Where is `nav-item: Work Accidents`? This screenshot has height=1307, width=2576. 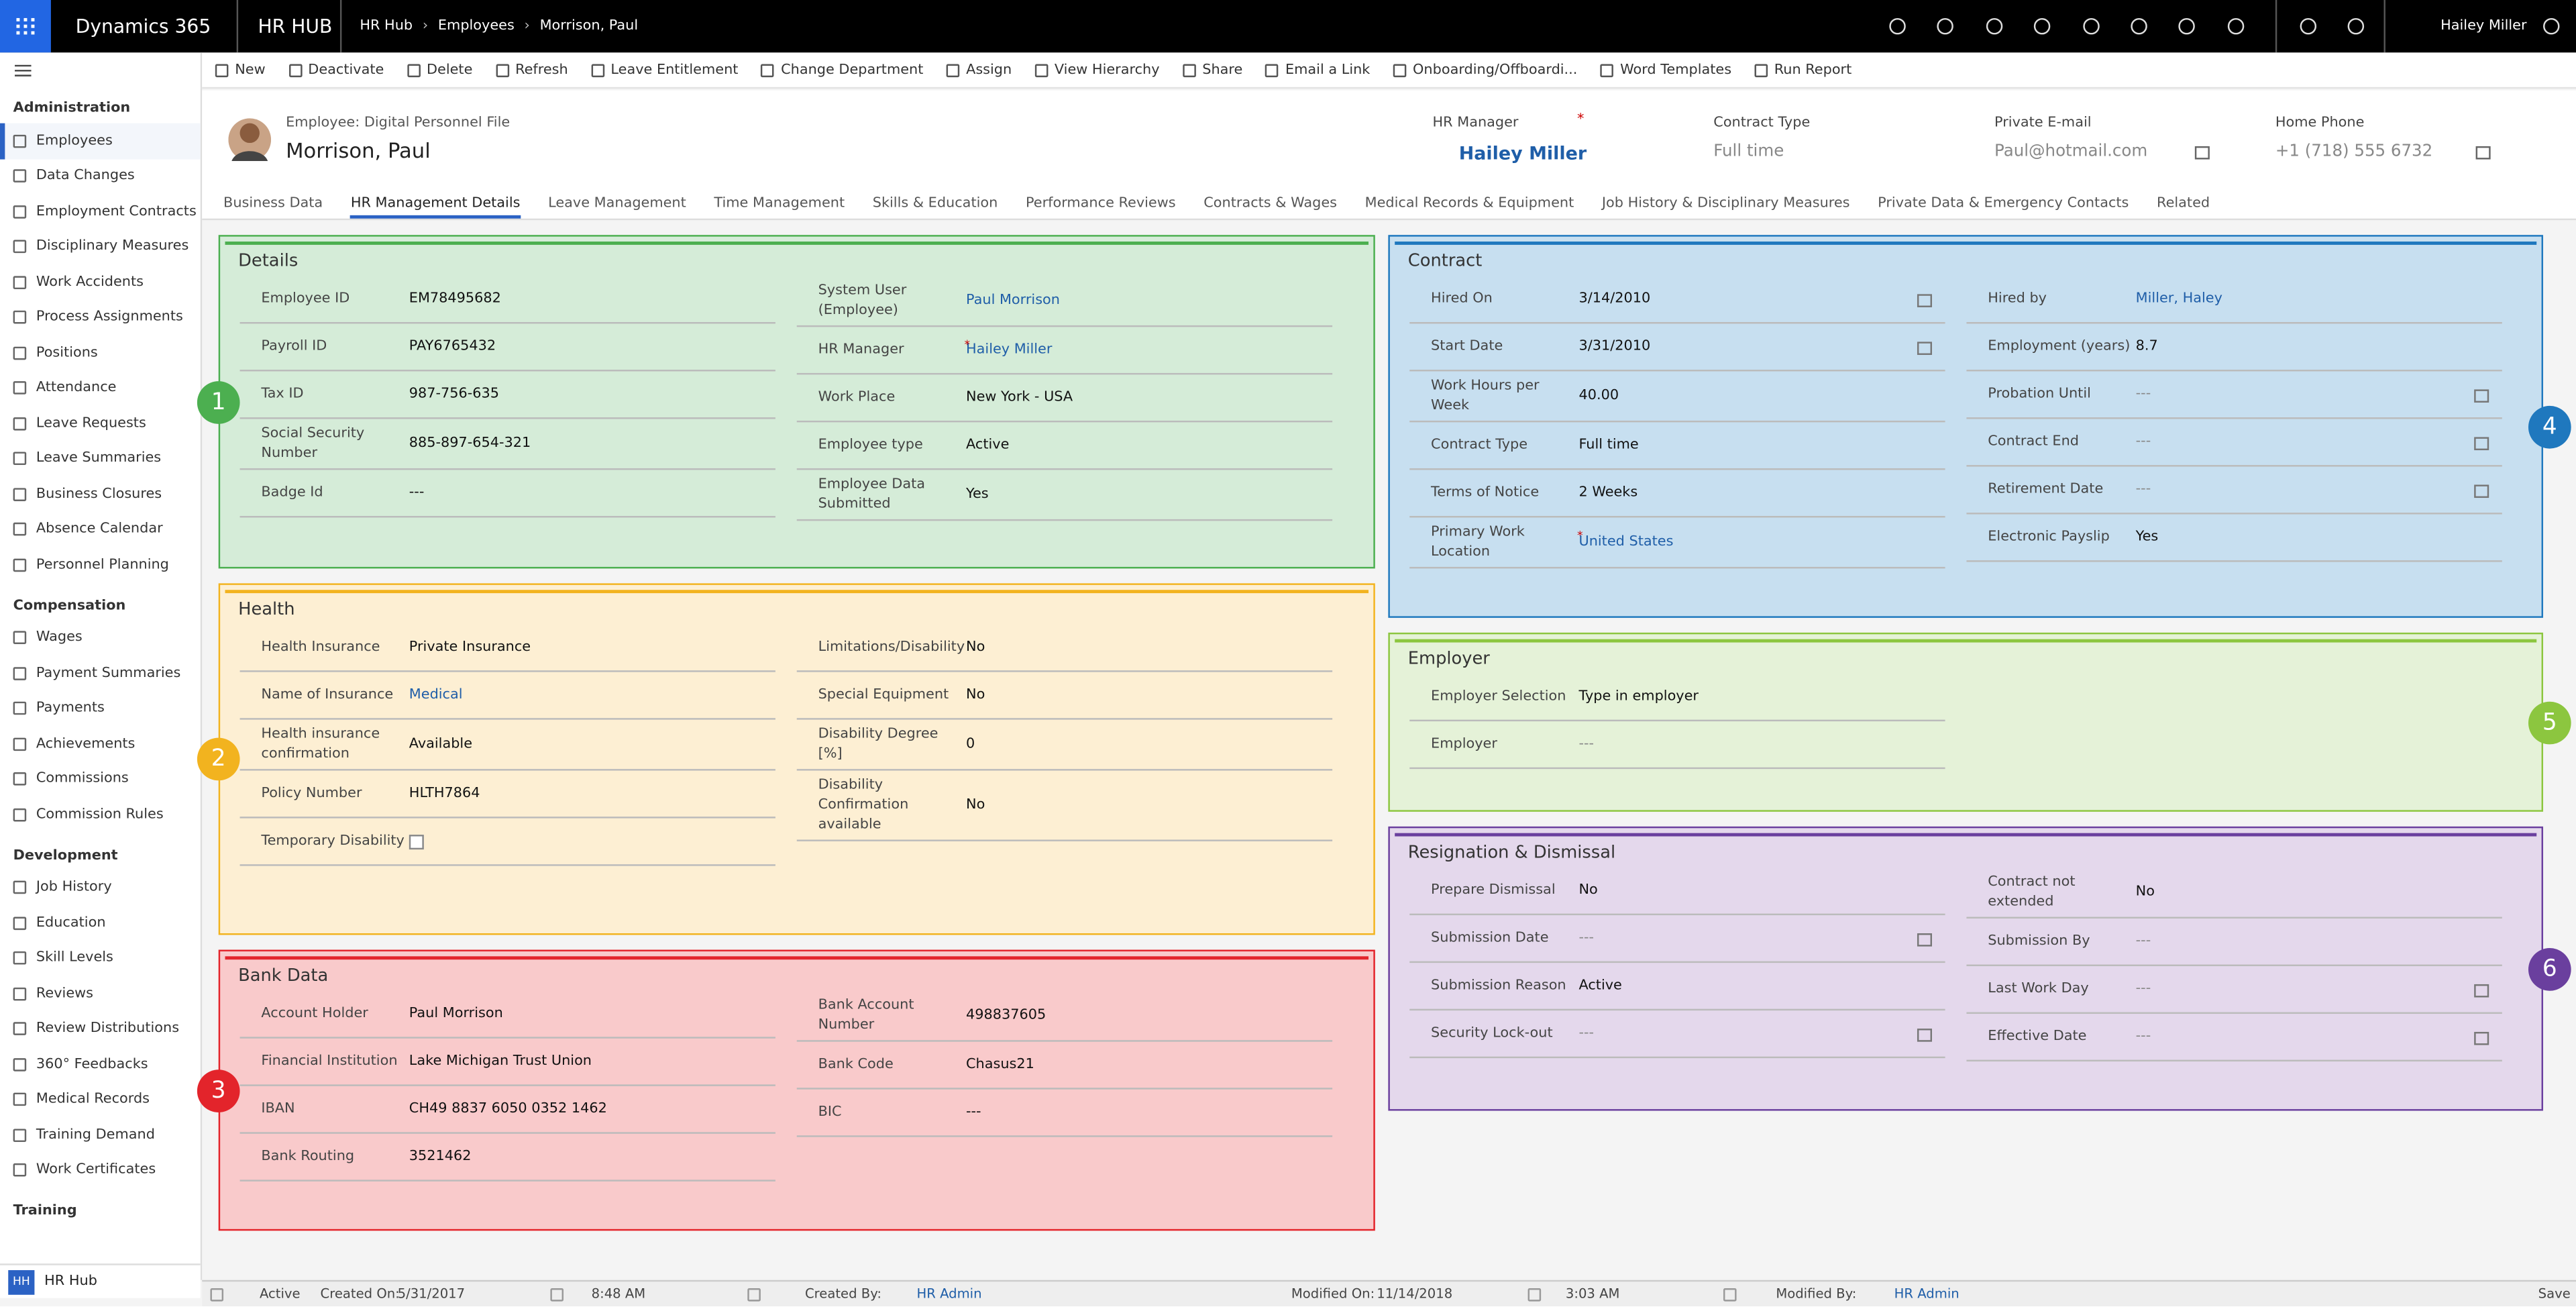 nav-item: Work Accidents is located at coordinates (100, 282).